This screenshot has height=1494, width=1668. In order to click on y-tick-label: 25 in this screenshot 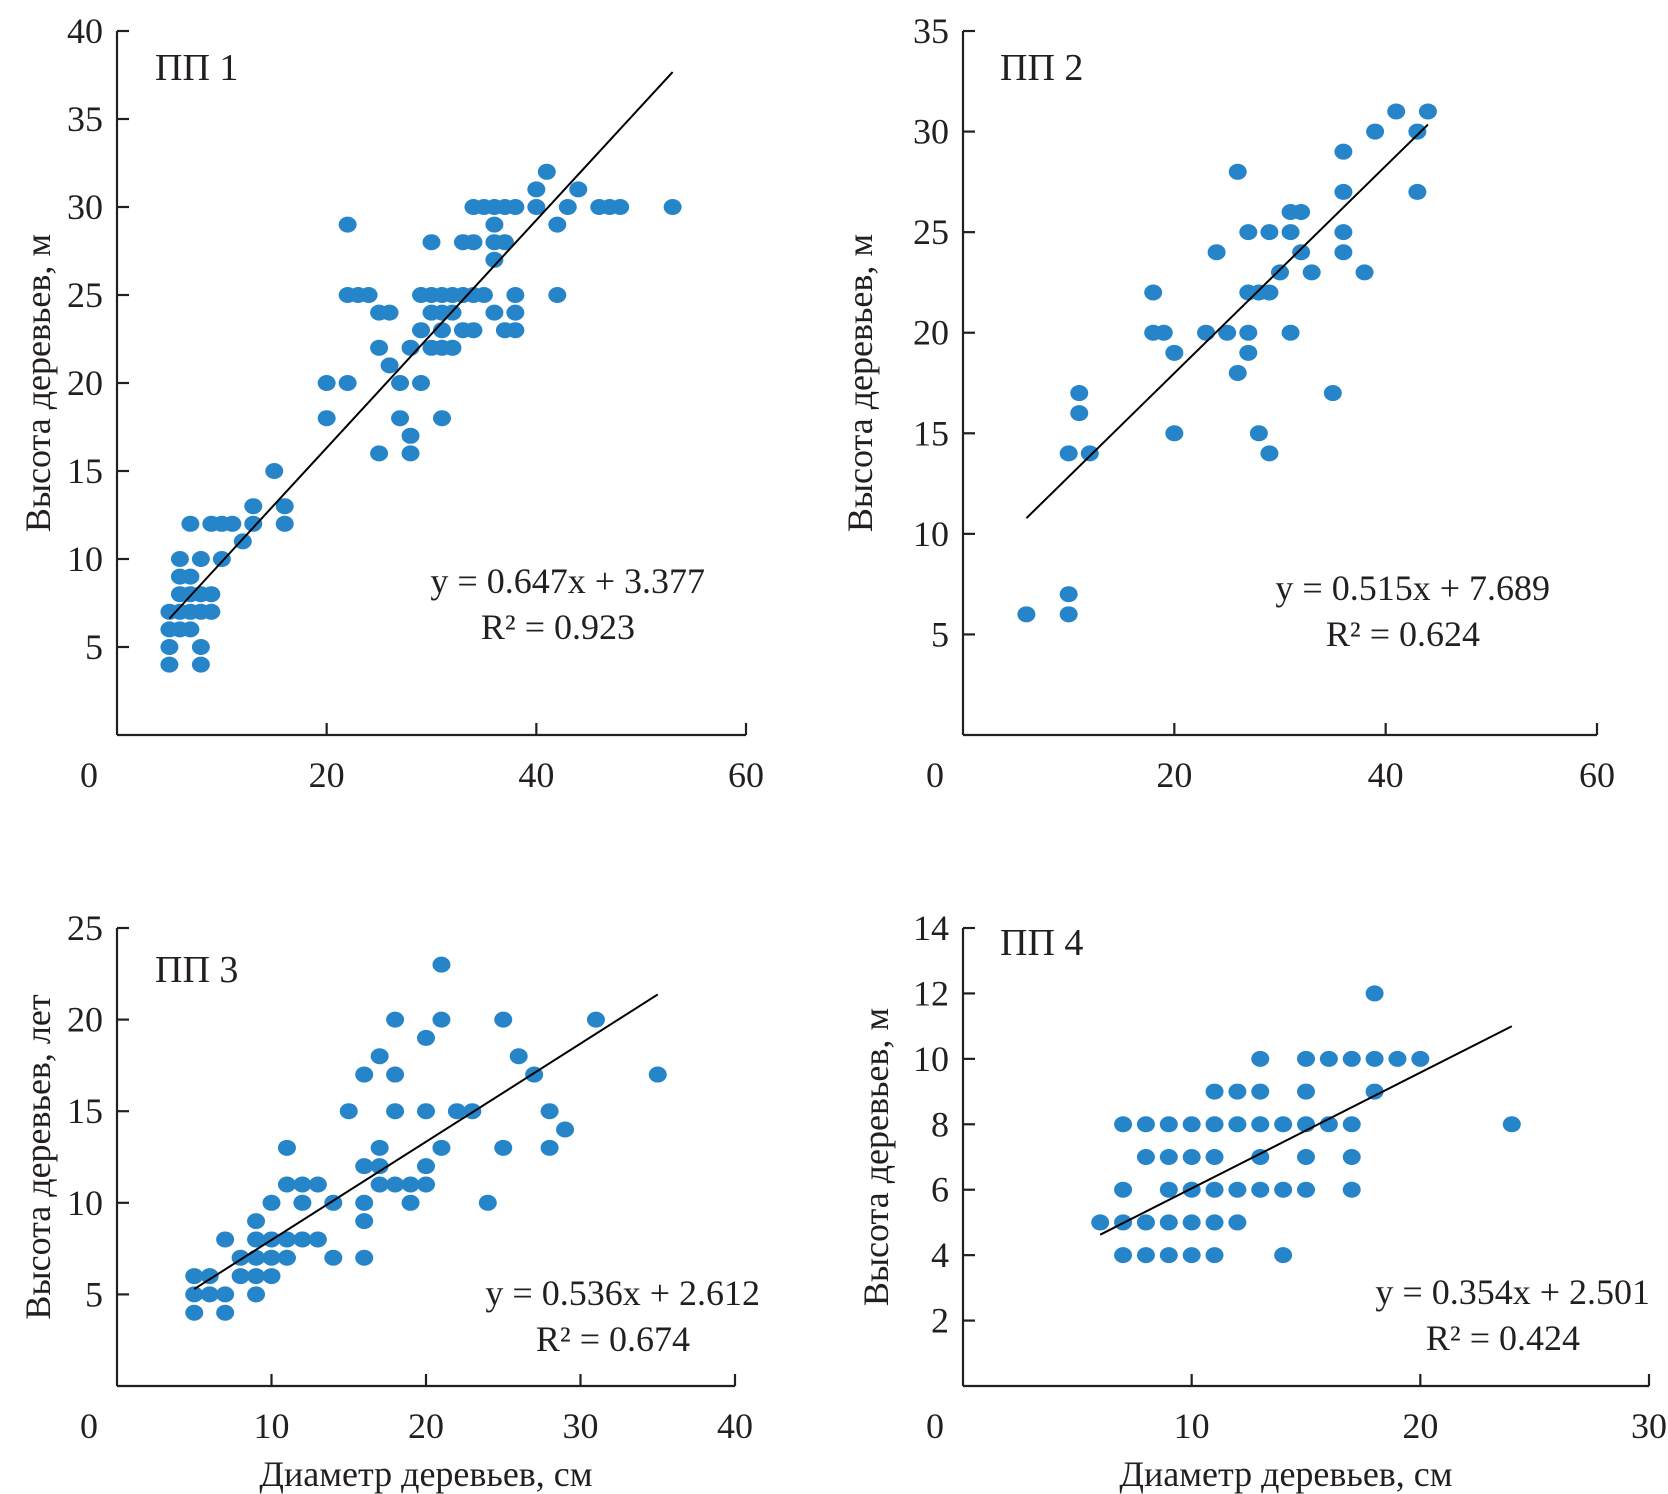, I will do `click(85, 928)`.